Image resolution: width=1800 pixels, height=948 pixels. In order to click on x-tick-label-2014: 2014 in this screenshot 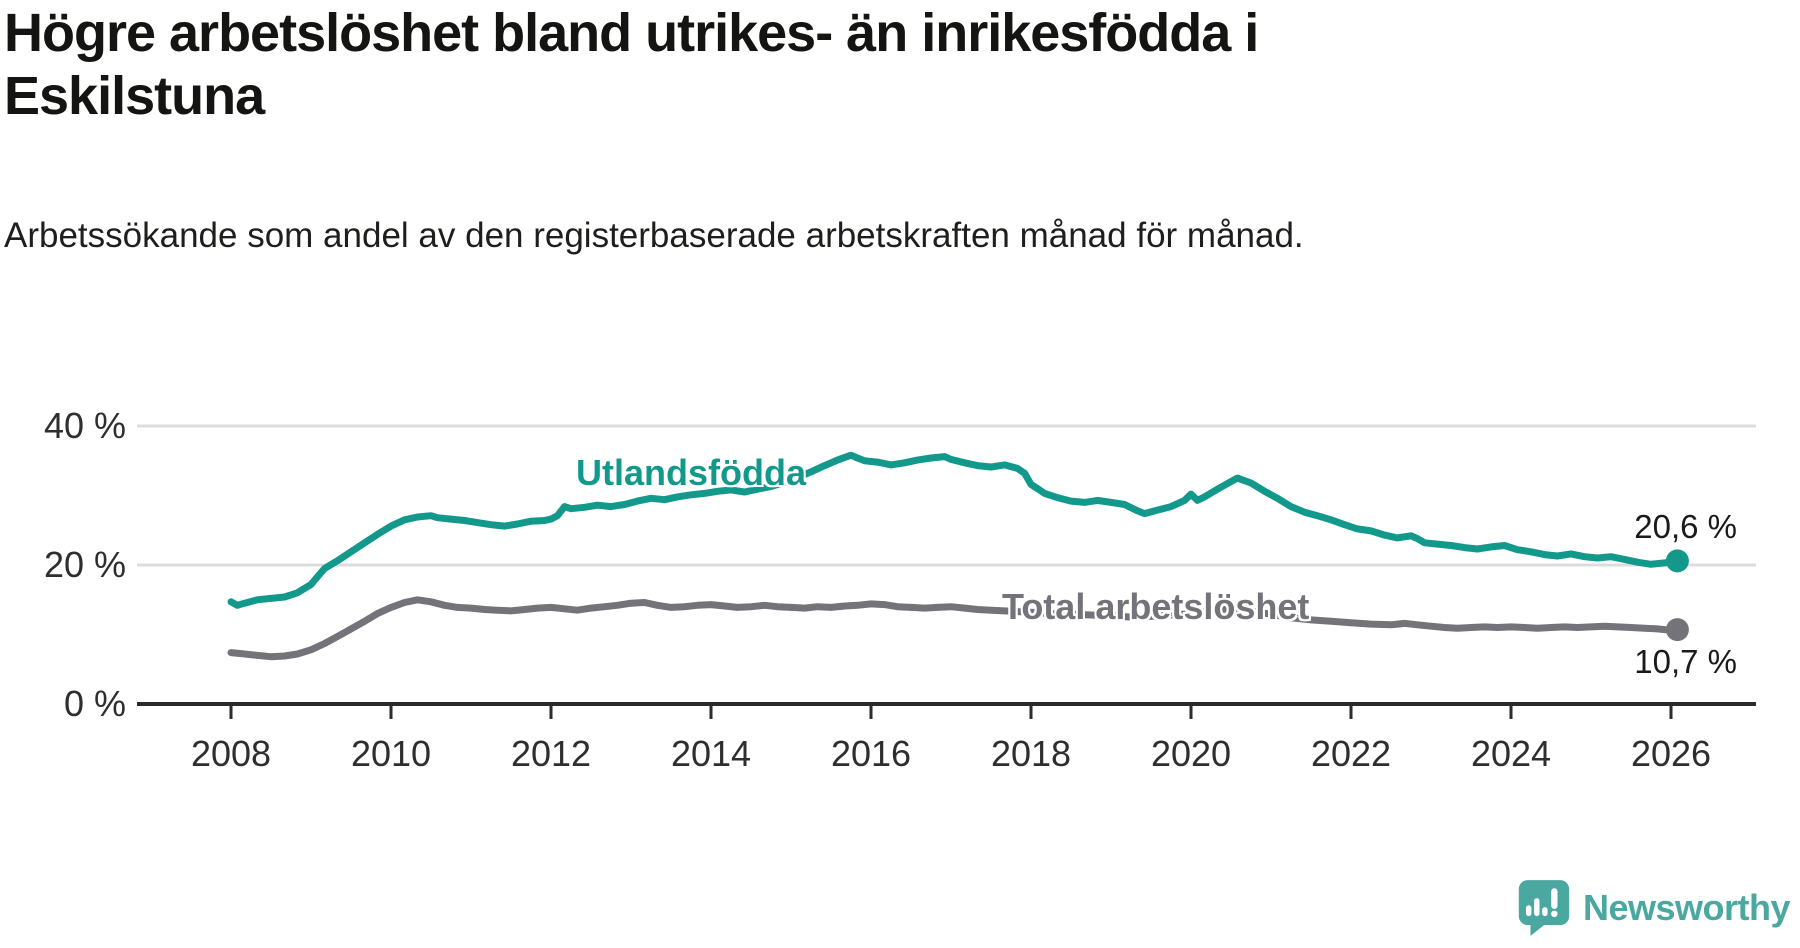, I will do `click(711, 753)`.